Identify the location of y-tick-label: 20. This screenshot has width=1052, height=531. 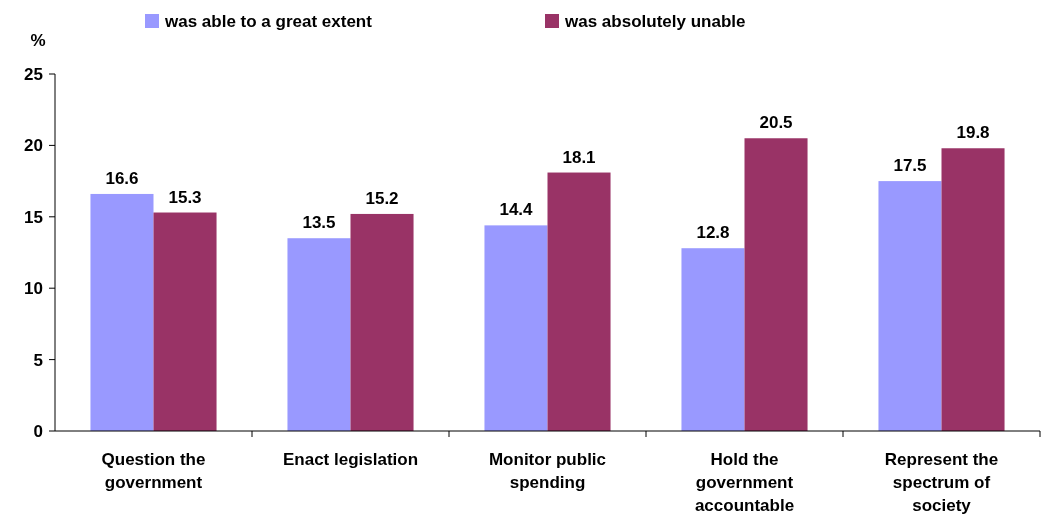
(33, 146).